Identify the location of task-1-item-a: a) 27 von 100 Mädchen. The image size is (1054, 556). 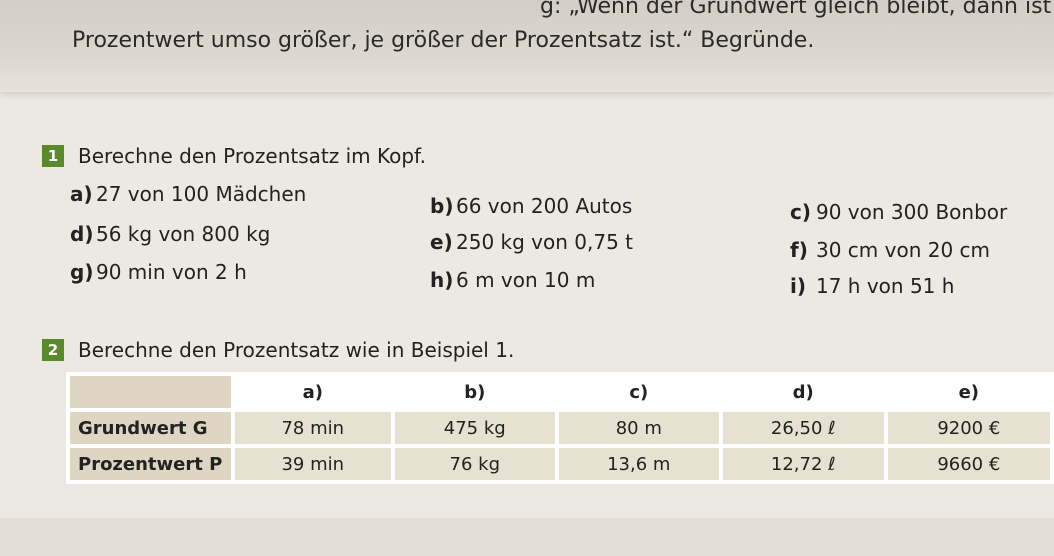
(188, 194).